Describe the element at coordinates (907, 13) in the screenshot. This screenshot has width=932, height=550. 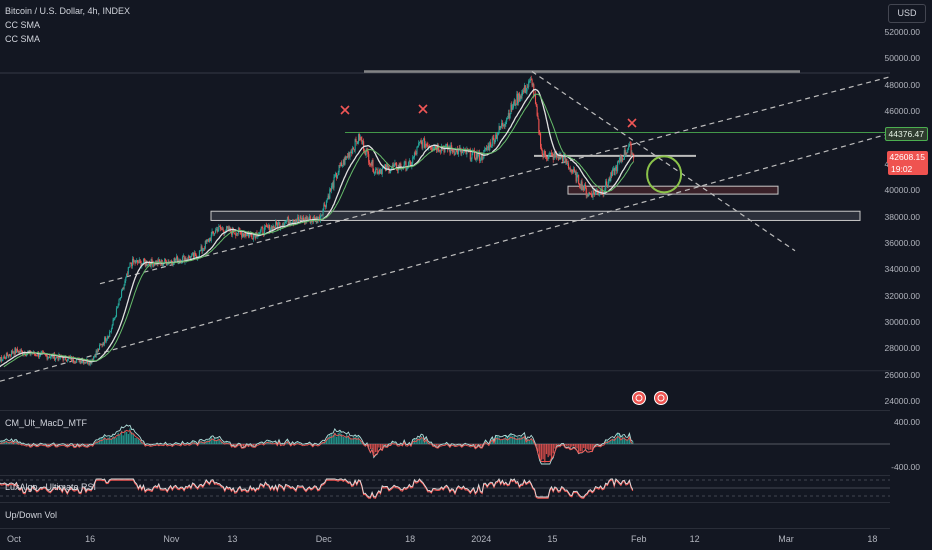
I see `currency-button: USD` at that location.